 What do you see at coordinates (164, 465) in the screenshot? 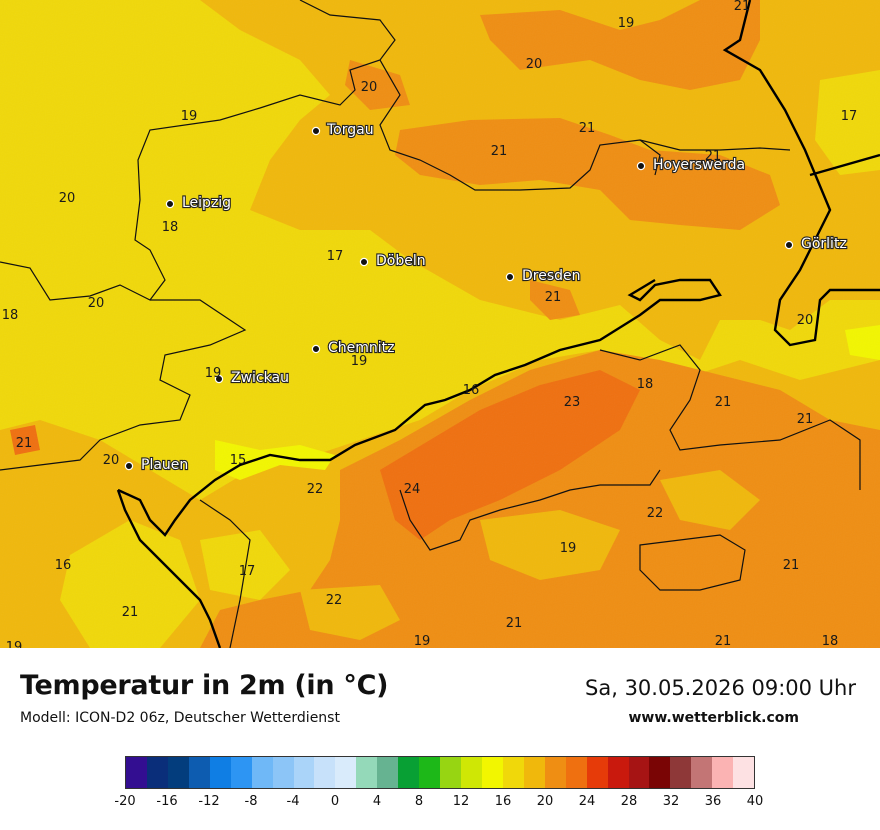
I see `city-label: Plauen` at bounding box center [164, 465].